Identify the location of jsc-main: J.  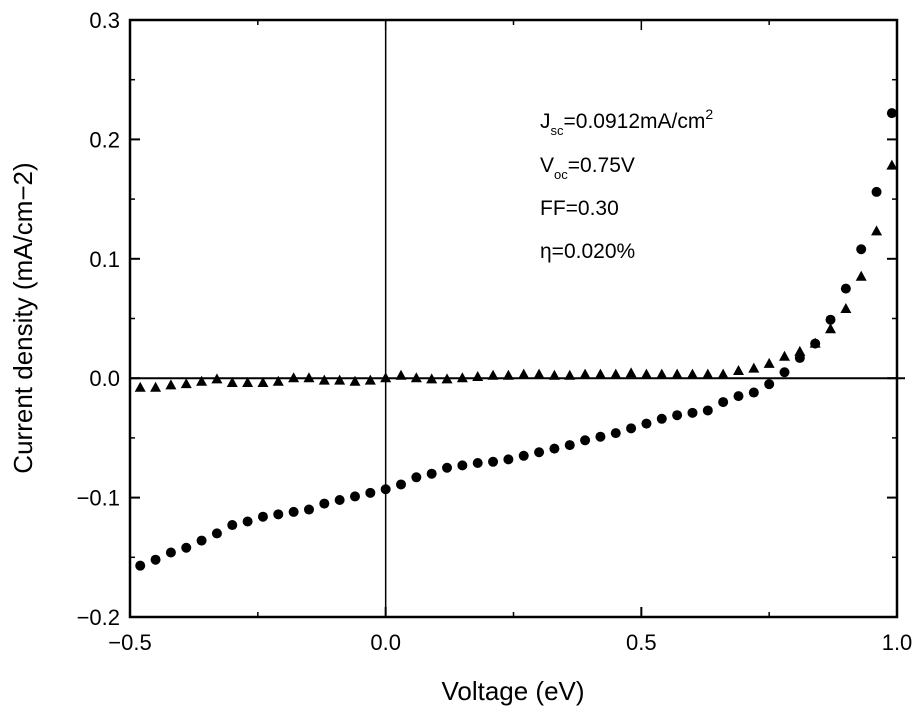
(545, 121).